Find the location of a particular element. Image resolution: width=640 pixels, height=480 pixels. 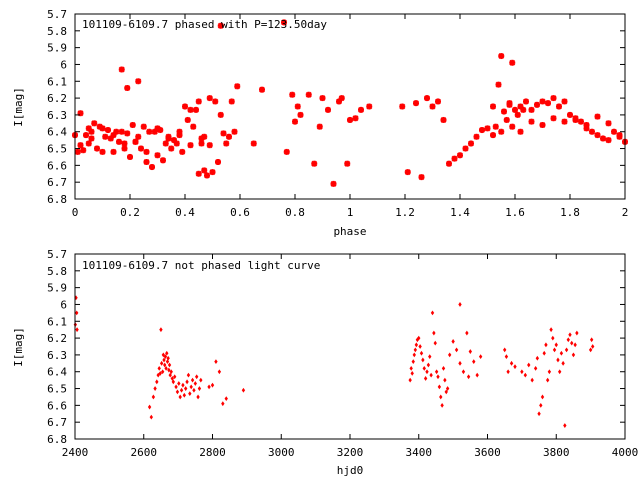

phased-ylabel: I[mag] is located at coordinates (18, 107).